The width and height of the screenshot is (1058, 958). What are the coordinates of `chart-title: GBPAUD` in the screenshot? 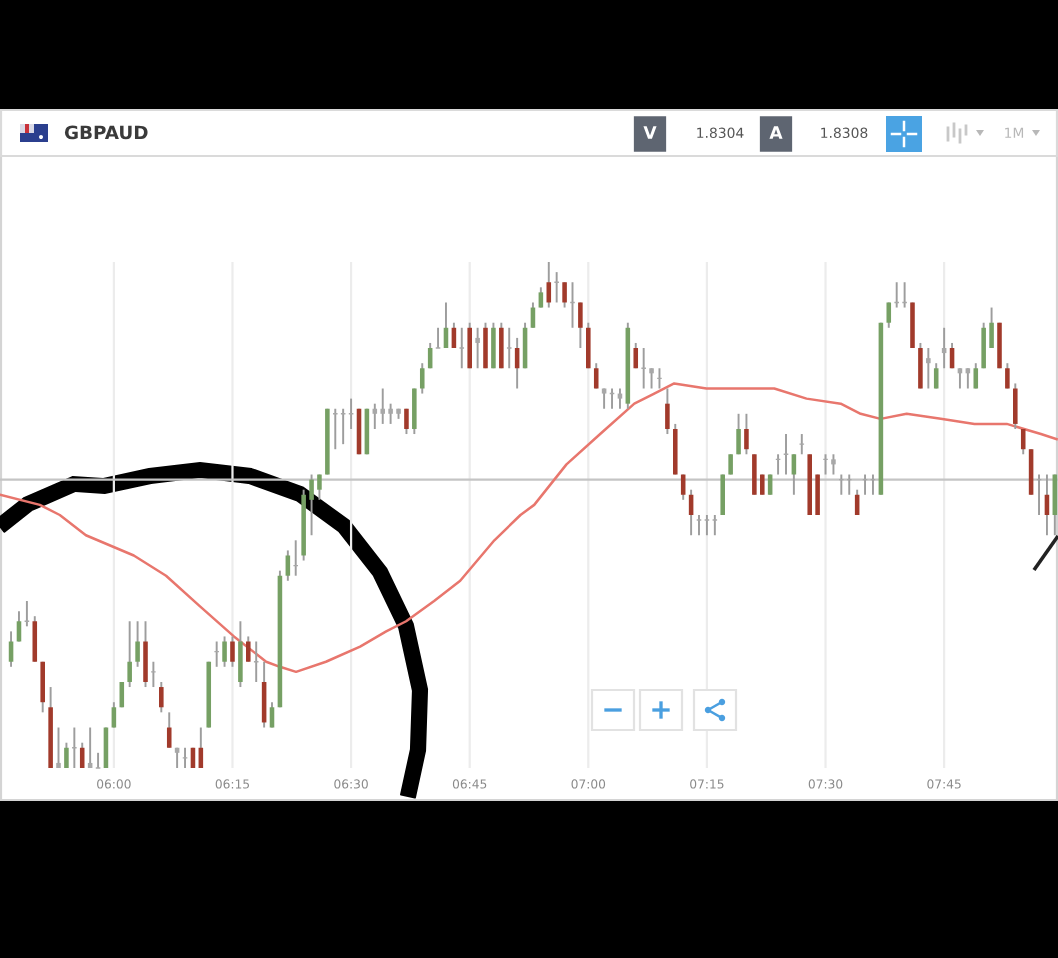 It's located at (106, 132).